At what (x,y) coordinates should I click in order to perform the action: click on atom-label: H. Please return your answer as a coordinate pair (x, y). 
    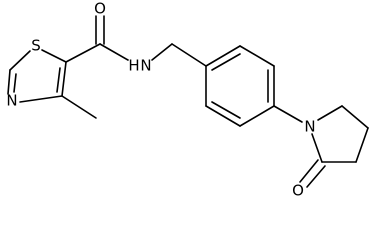
    Looking at the image, I should click on (133, 66).